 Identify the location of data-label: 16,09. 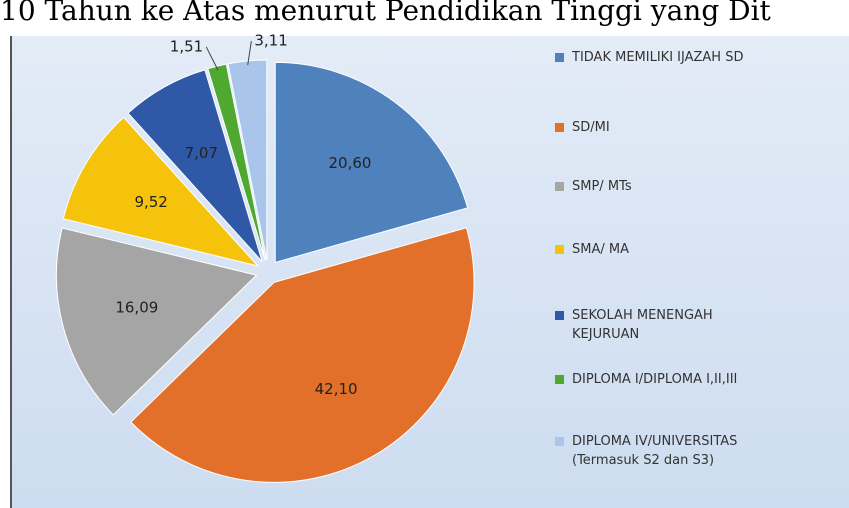
(136, 307).